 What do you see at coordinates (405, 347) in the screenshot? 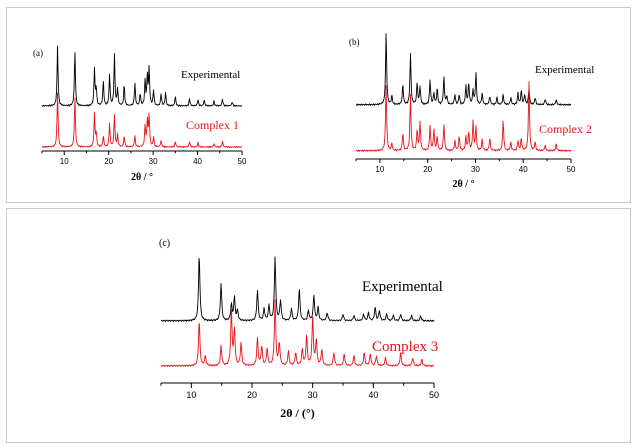
I see `series-label: Complex 3` at bounding box center [405, 347].